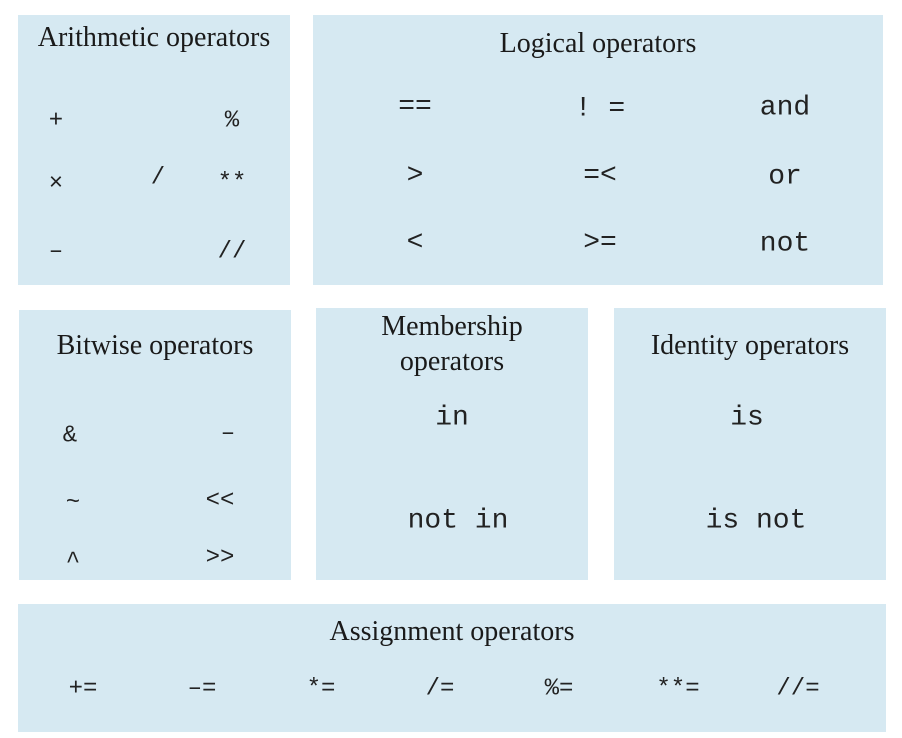 This screenshot has width=902, height=738. Describe the element at coordinates (158, 178) in the screenshot. I see `op-divide: /` at that location.